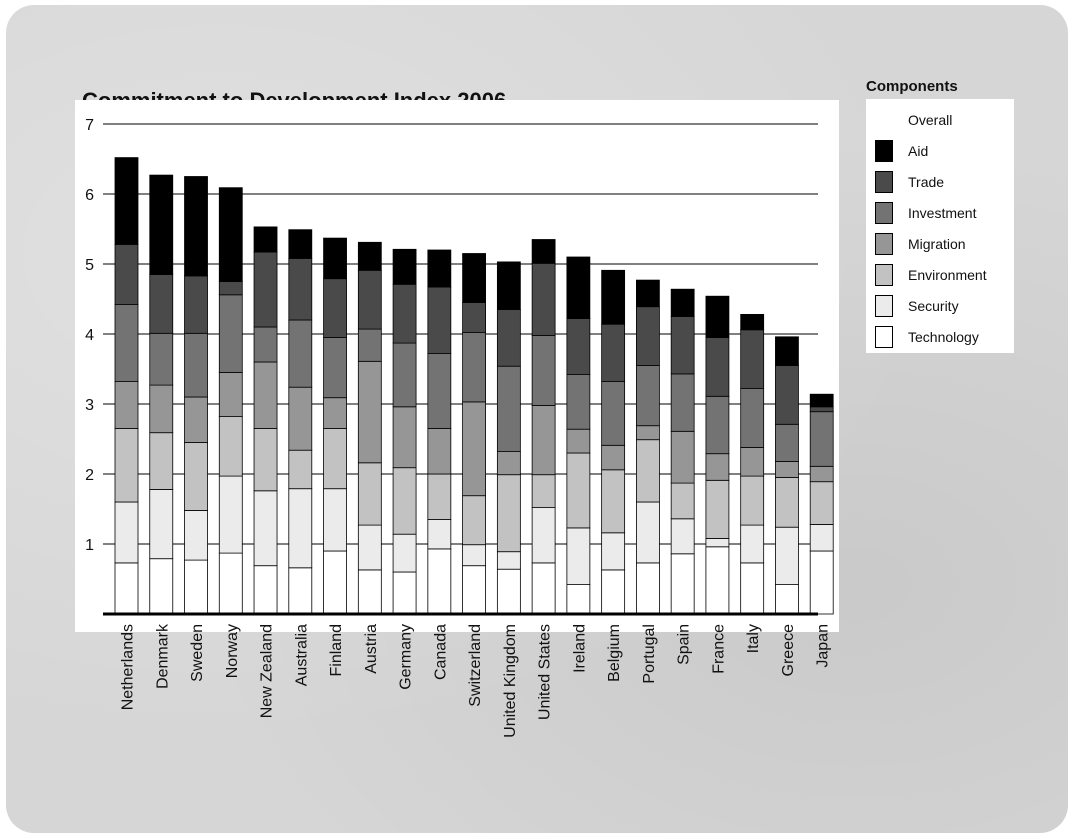  I want to click on bar-united-states-migration, so click(543, 440).